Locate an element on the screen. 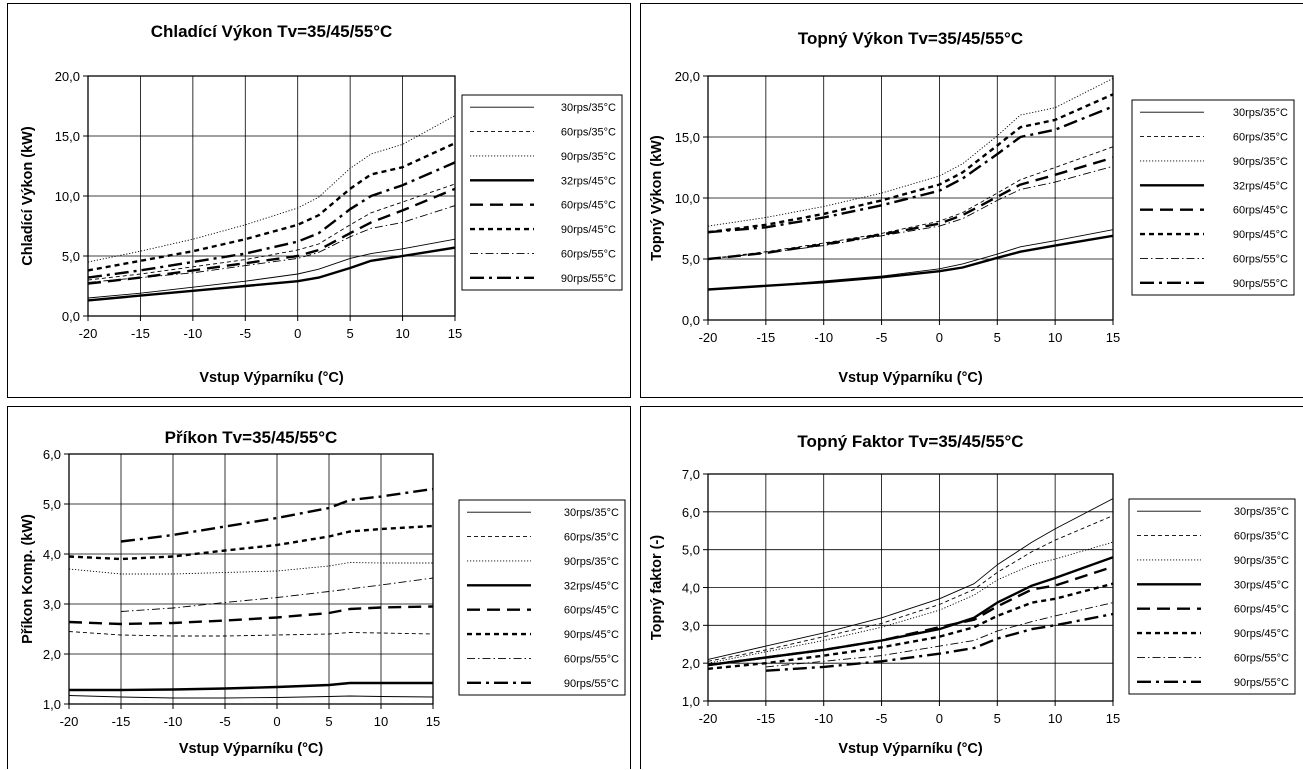  y-tick-label: 7,0 is located at coordinates (691, 474).